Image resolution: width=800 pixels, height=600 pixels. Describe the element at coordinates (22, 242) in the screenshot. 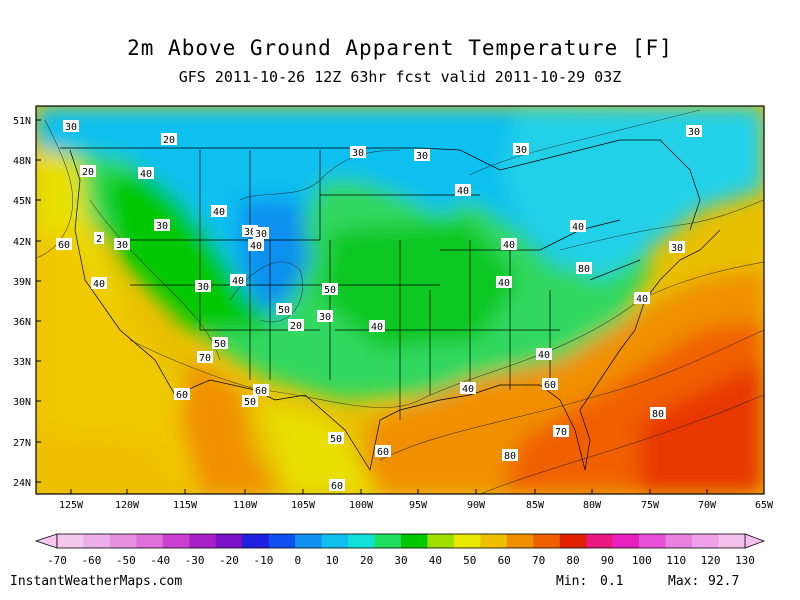

I see `lat-tick-label: 42N` at that location.